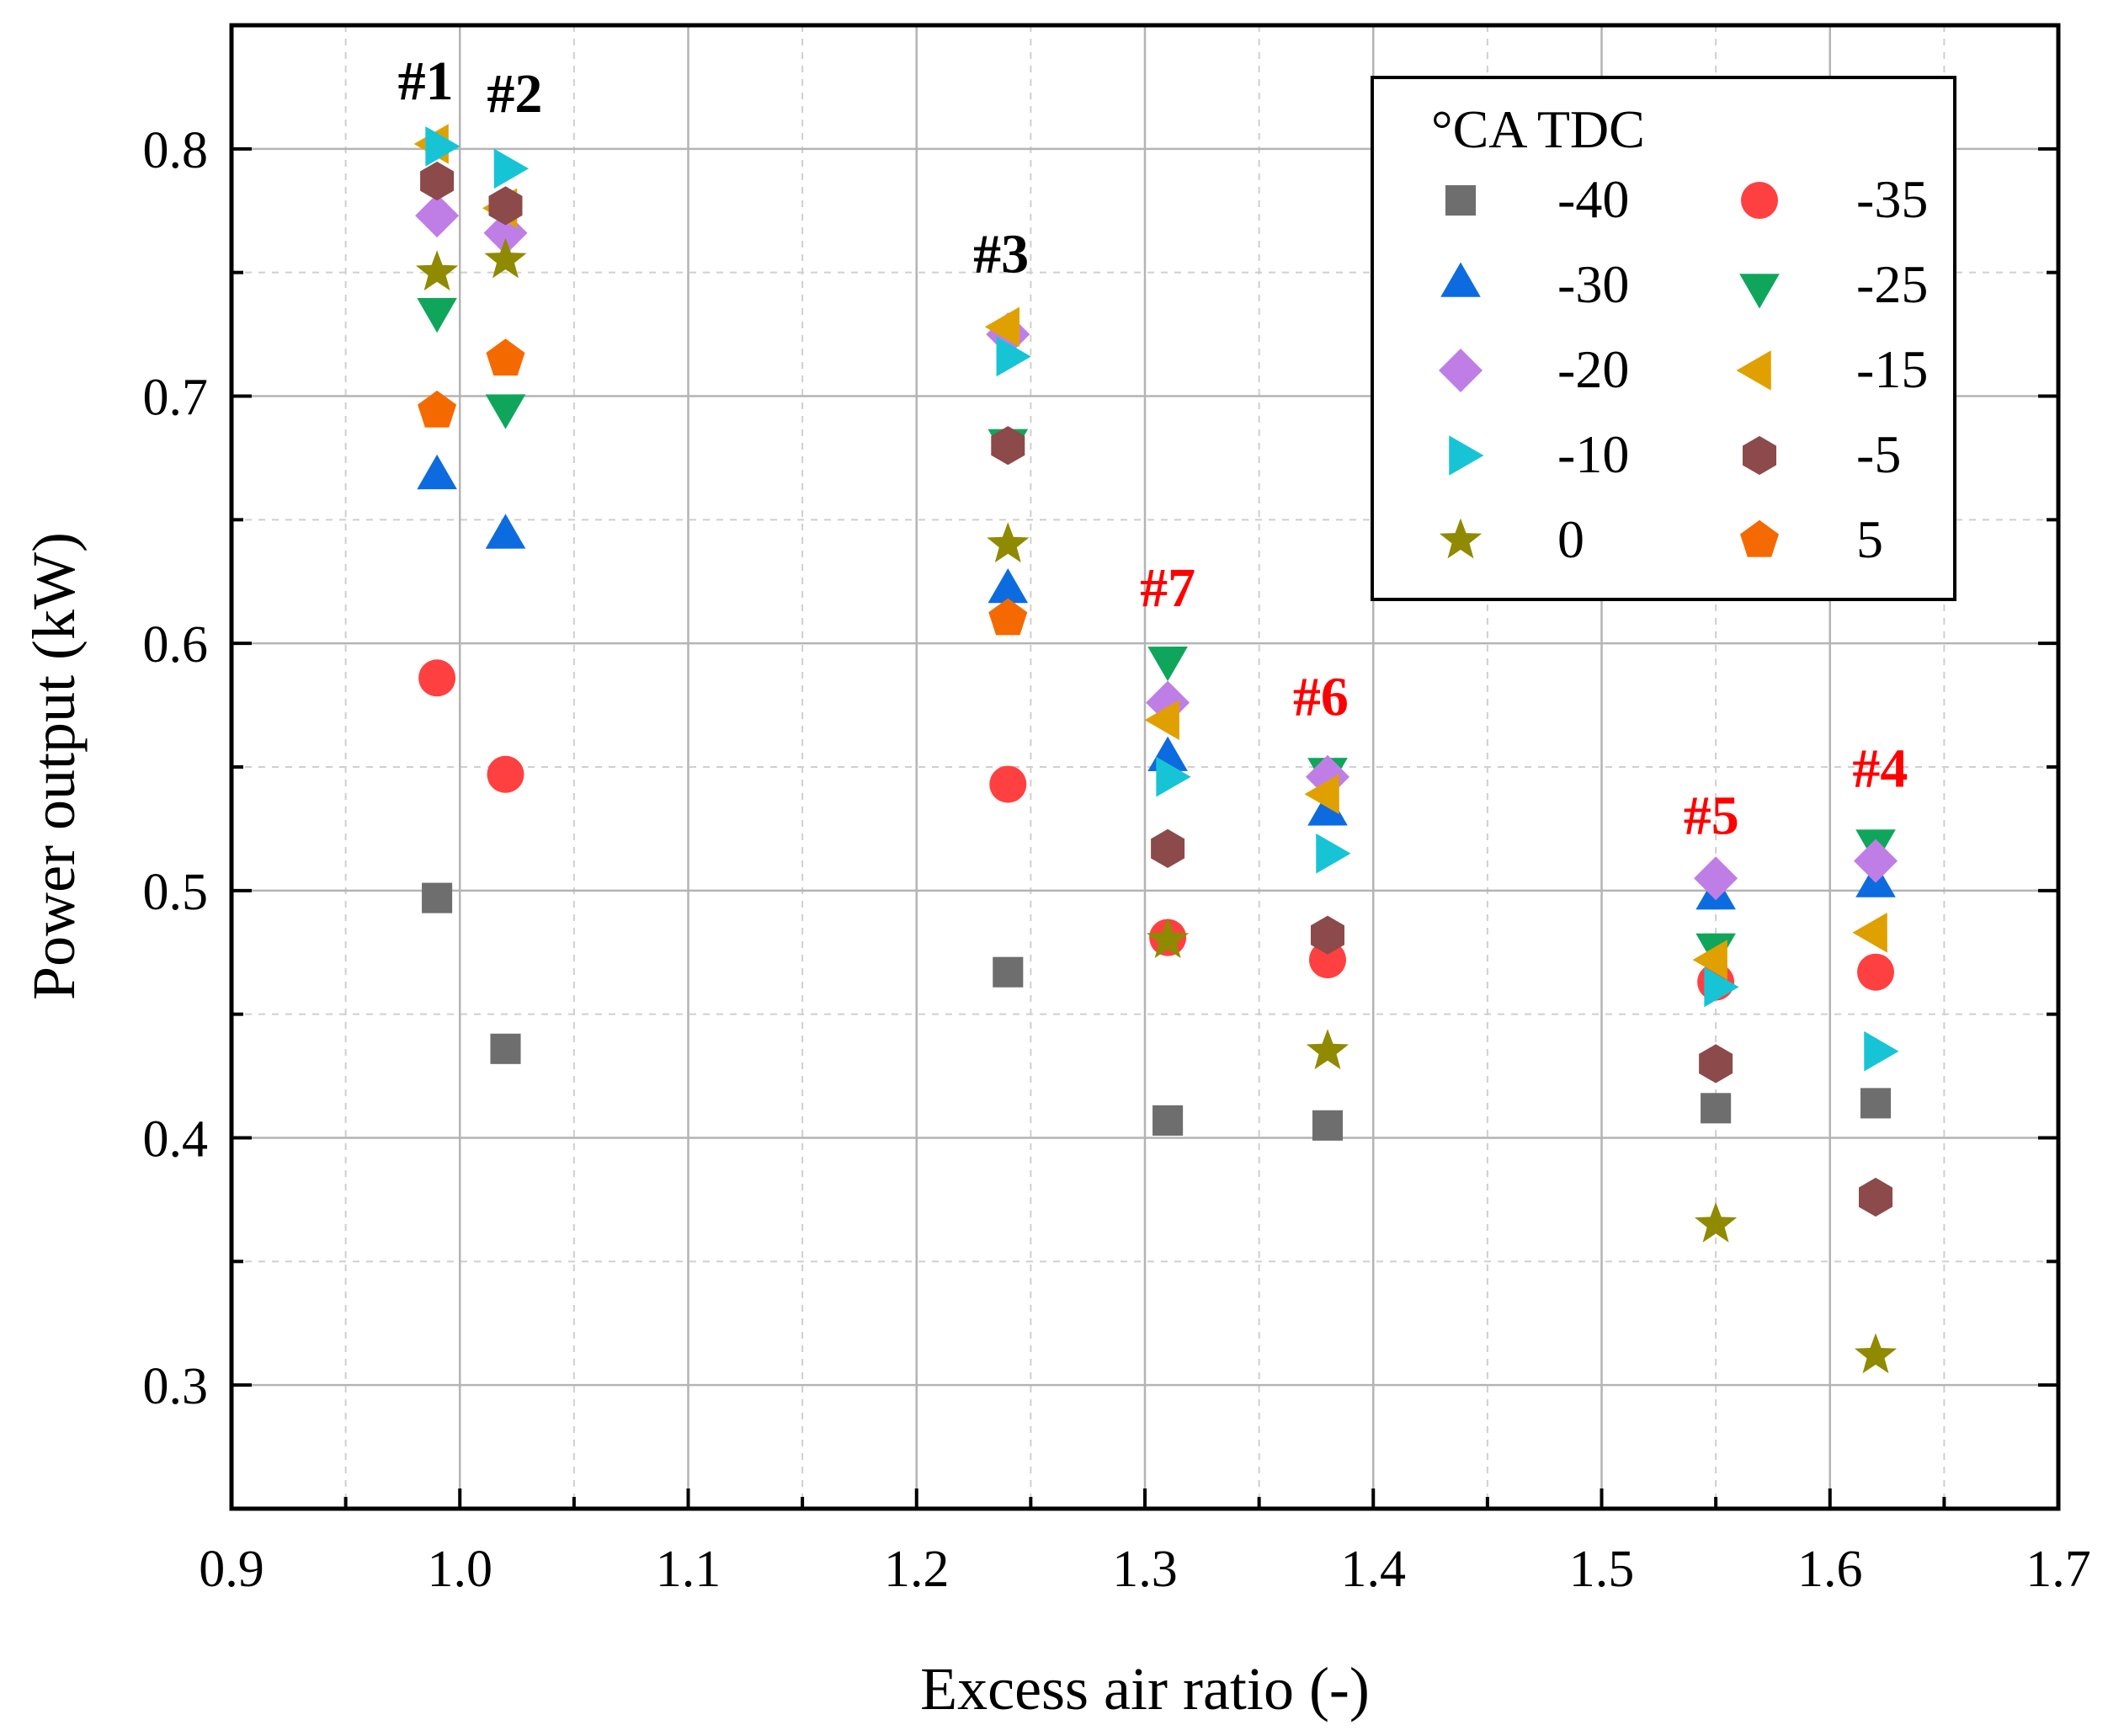  What do you see at coordinates (917, 1569) in the screenshot?
I see `x-tick-label: 1.2` at bounding box center [917, 1569].